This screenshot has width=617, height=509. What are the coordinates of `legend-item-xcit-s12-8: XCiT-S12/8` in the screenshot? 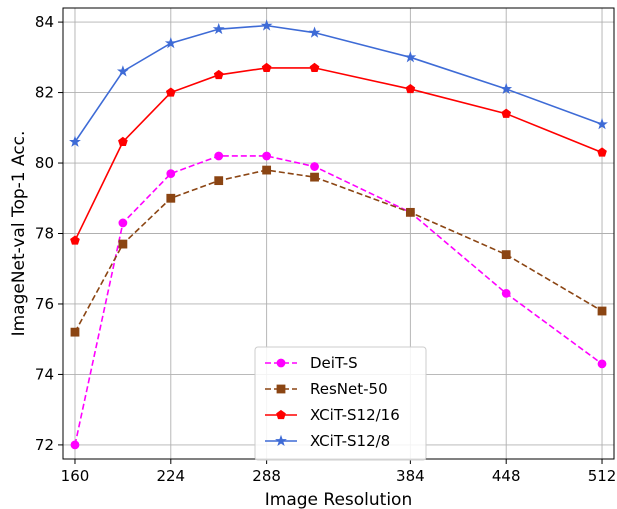 It's located at (327, 441).